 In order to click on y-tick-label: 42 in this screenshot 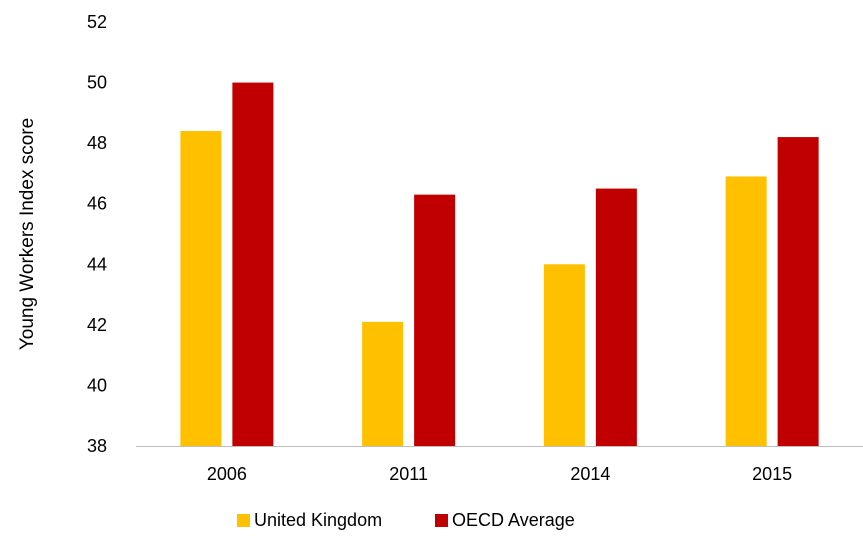, I will do `click(97, 325)`.